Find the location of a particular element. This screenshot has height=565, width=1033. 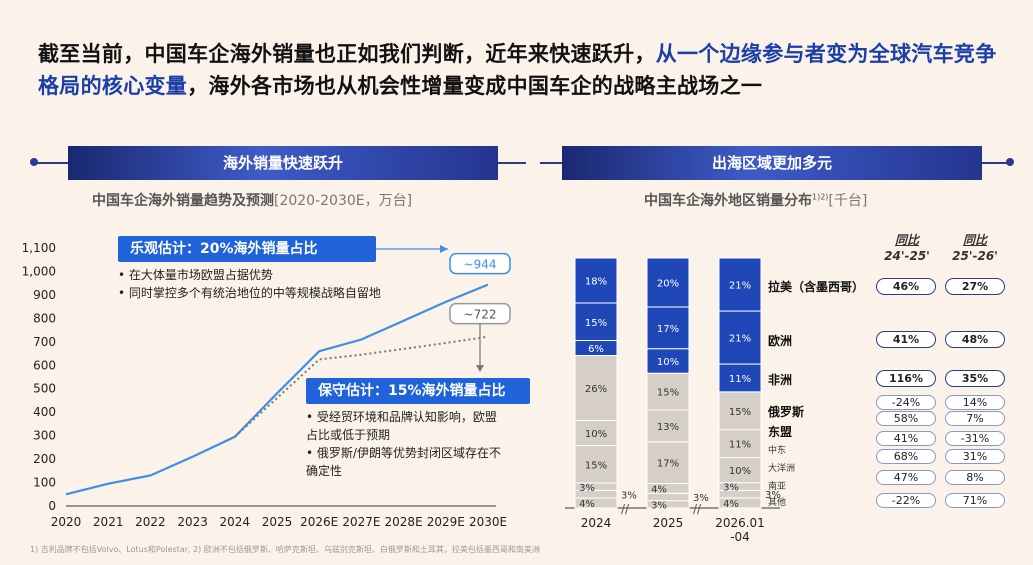

right-subtitle-sup: 1)2) is located at coordinates (820, 197).